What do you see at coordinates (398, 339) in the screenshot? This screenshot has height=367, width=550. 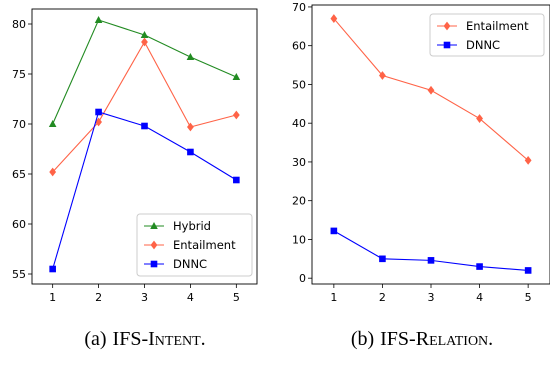 I see `caption-b-prefix: IFS-` at bounding box center [398, 339].